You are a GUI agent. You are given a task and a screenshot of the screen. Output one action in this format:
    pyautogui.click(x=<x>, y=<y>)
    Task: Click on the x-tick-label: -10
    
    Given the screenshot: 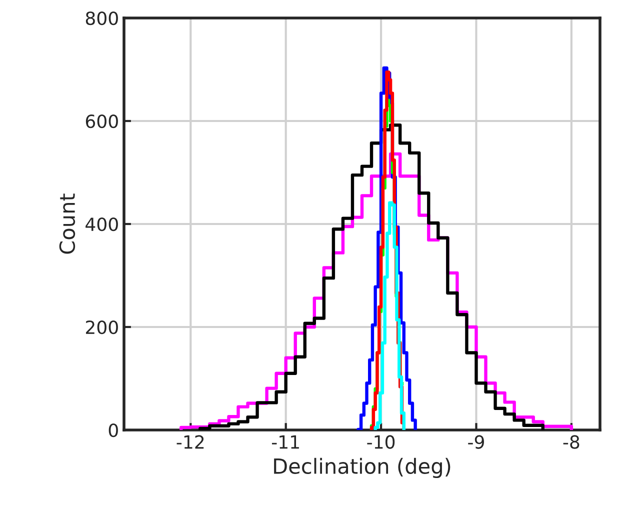 What is the action you would take?
    pyautogui.click(x=381, y=442)
    